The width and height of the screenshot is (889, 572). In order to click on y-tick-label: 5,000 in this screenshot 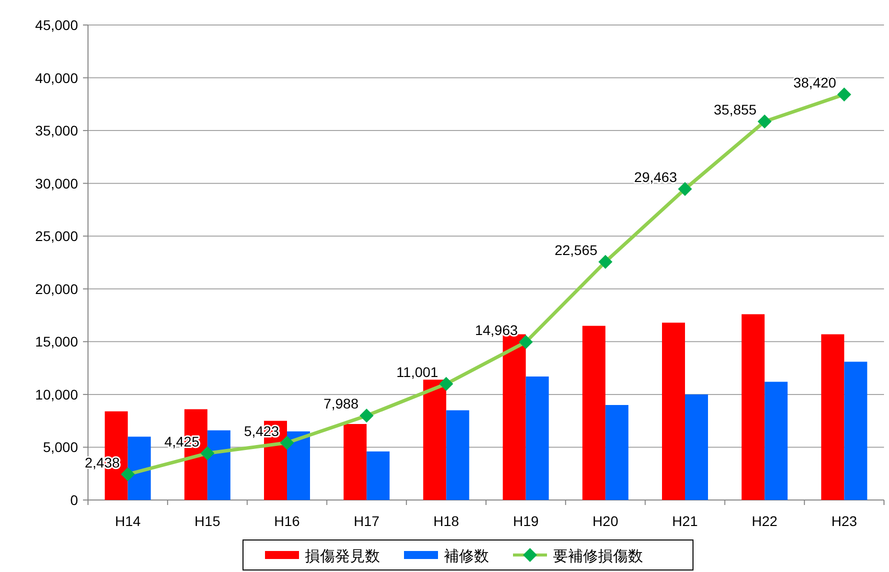, I will do `click(60, 447)`.